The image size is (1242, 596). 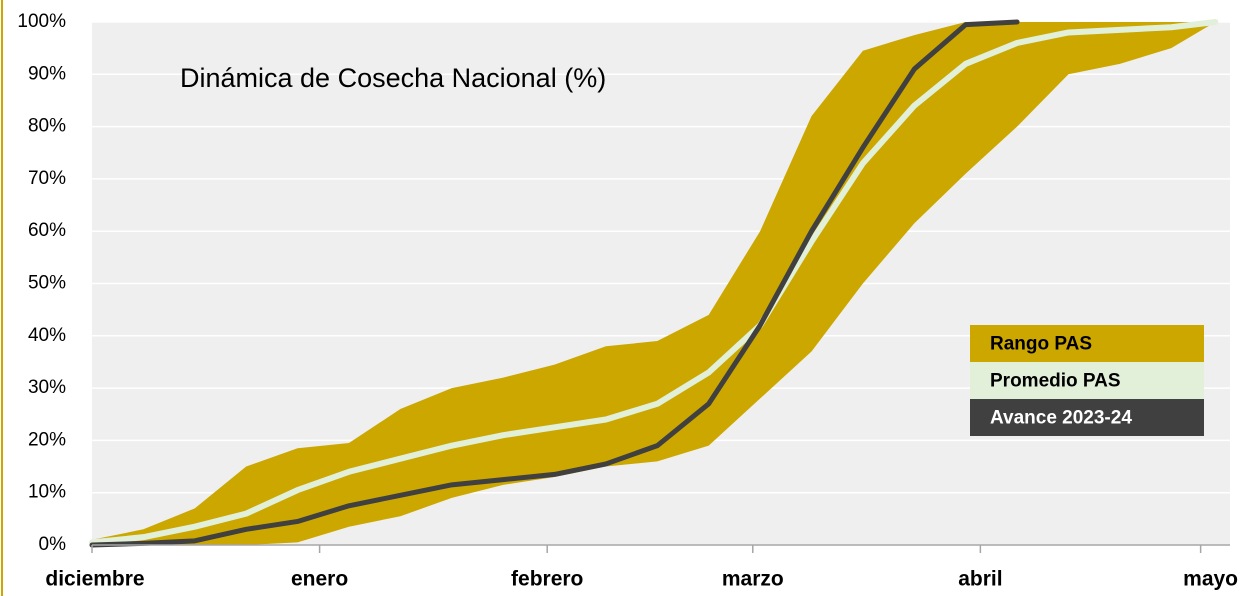 What do you see at coordinates (47, 439) in the screenshot?
I see `y-tick-label: 20%` at bounding box center [47, 439].